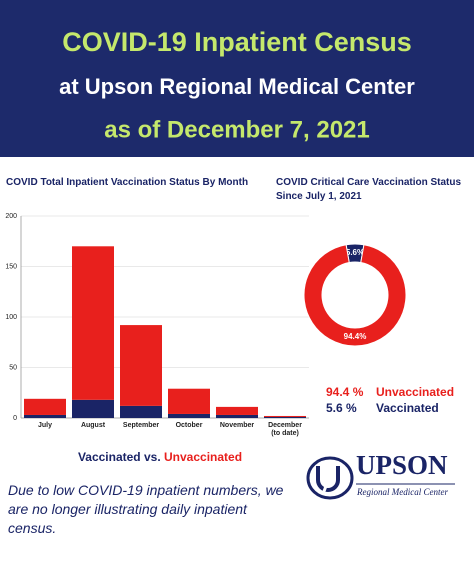 This screenshot has width=474, height=568. I want to click on legend-value: 94.4 %, so click(345, 392).